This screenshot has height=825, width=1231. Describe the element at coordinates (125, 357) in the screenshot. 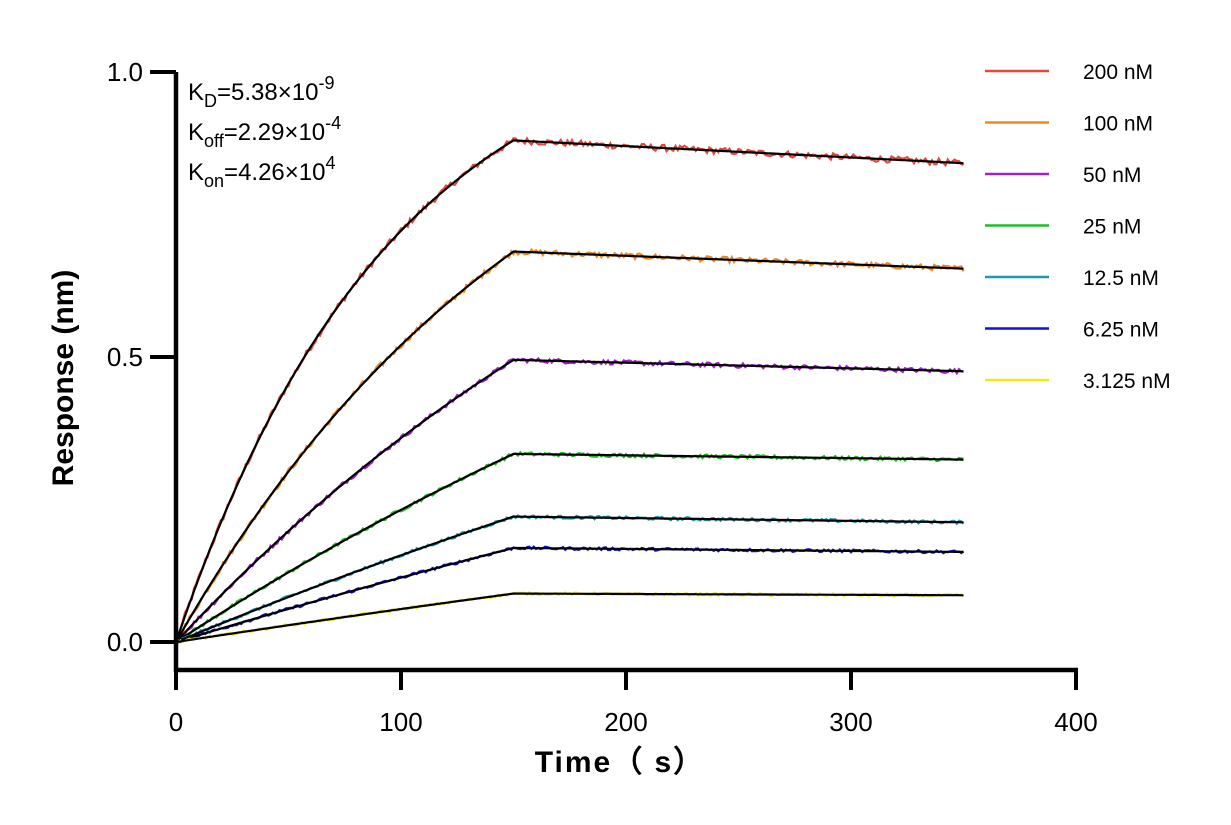

I see `y-tick-label-0.5: 0.5` at that location.